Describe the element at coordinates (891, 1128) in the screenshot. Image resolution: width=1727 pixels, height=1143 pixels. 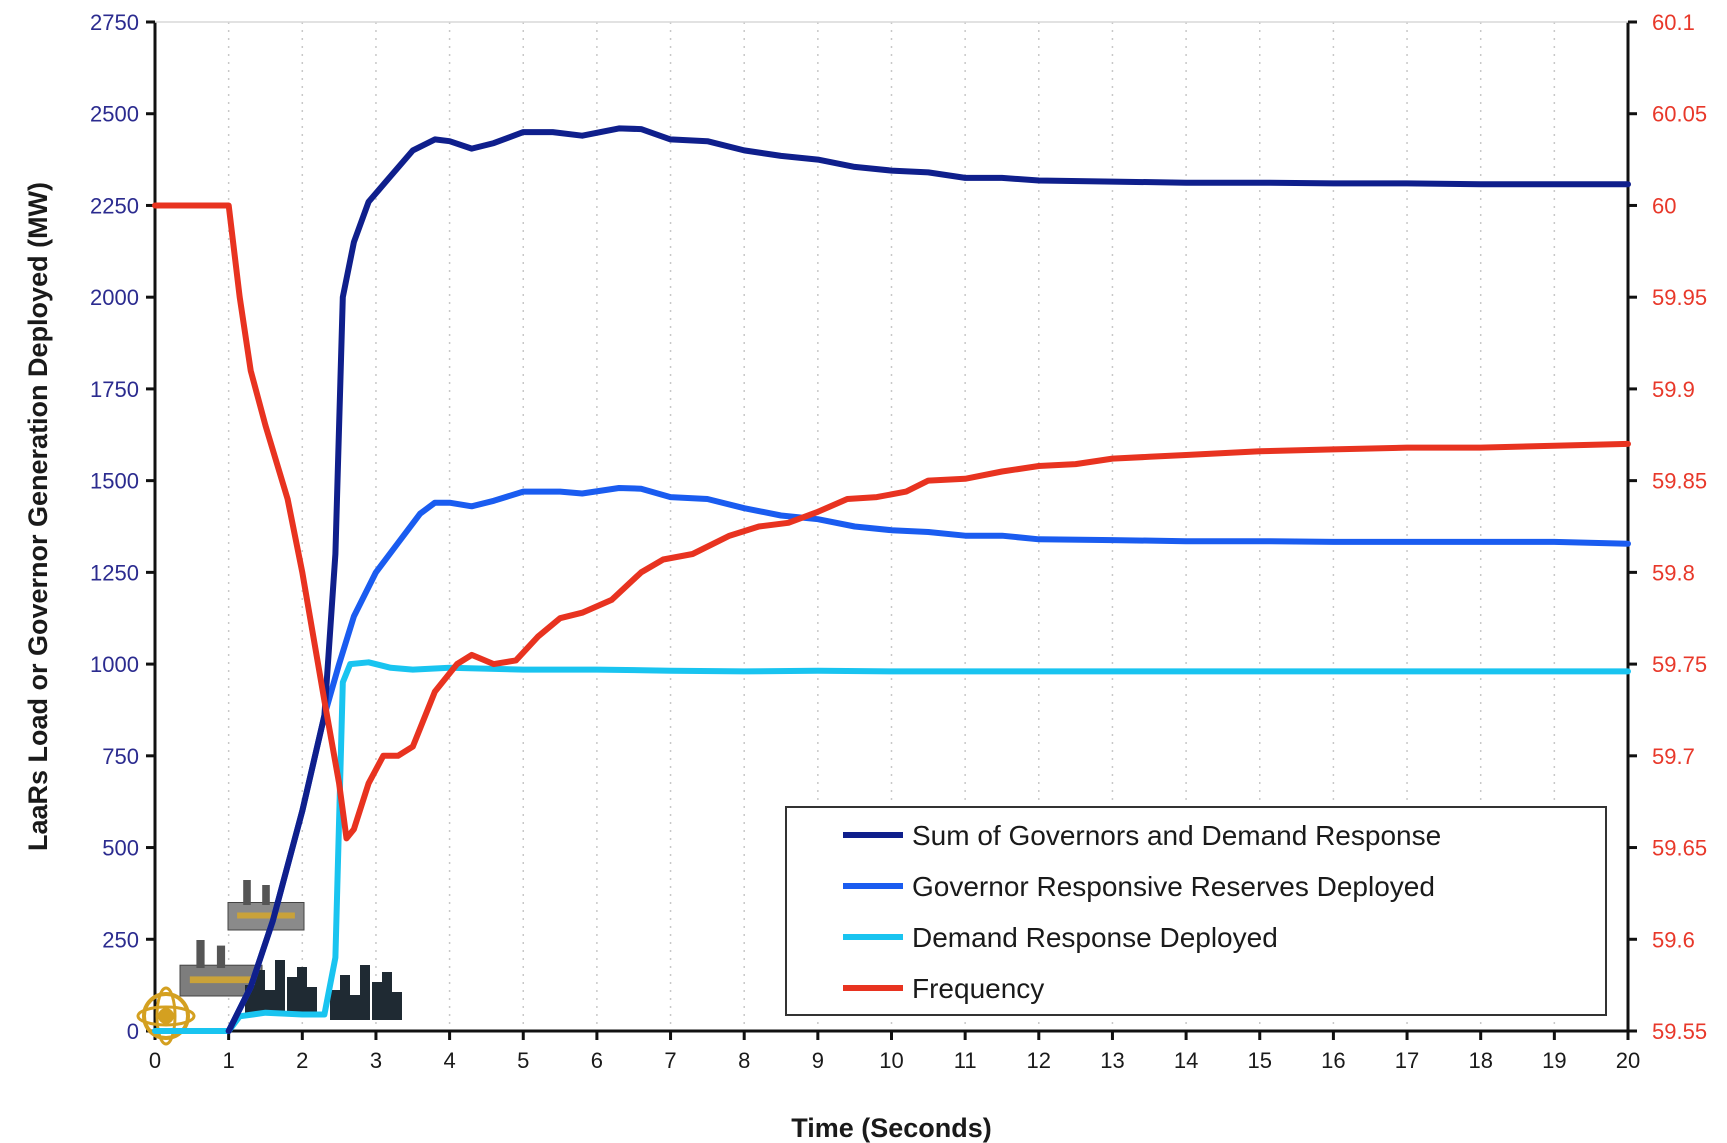
I see `x-axis-title: Time (Seconds)` at that location.